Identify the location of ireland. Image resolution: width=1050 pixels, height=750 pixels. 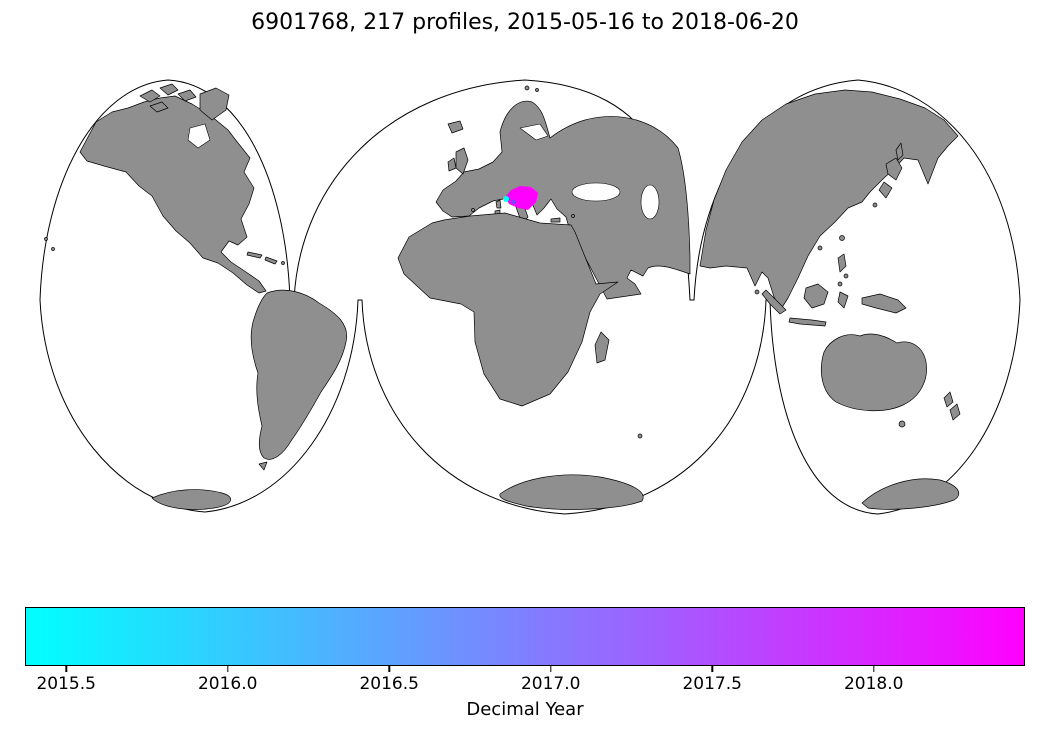
(452, 164).